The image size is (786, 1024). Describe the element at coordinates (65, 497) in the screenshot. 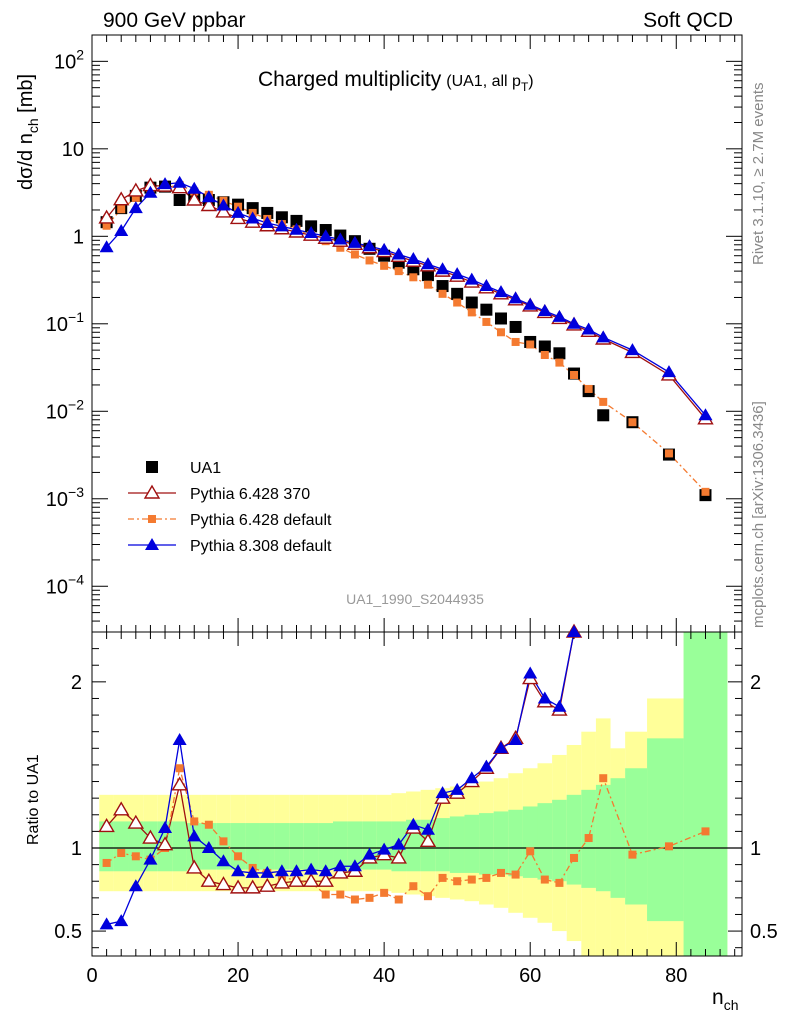

I see `y-tick-label: 10⁻³` at that location.